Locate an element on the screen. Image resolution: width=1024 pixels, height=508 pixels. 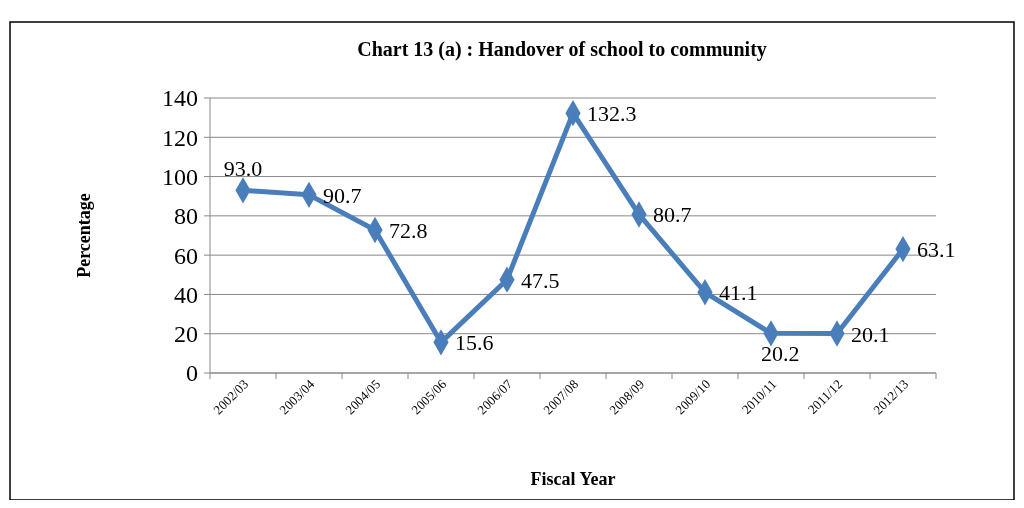
y-tick-label: 80 is located at coordinates (186, 216).